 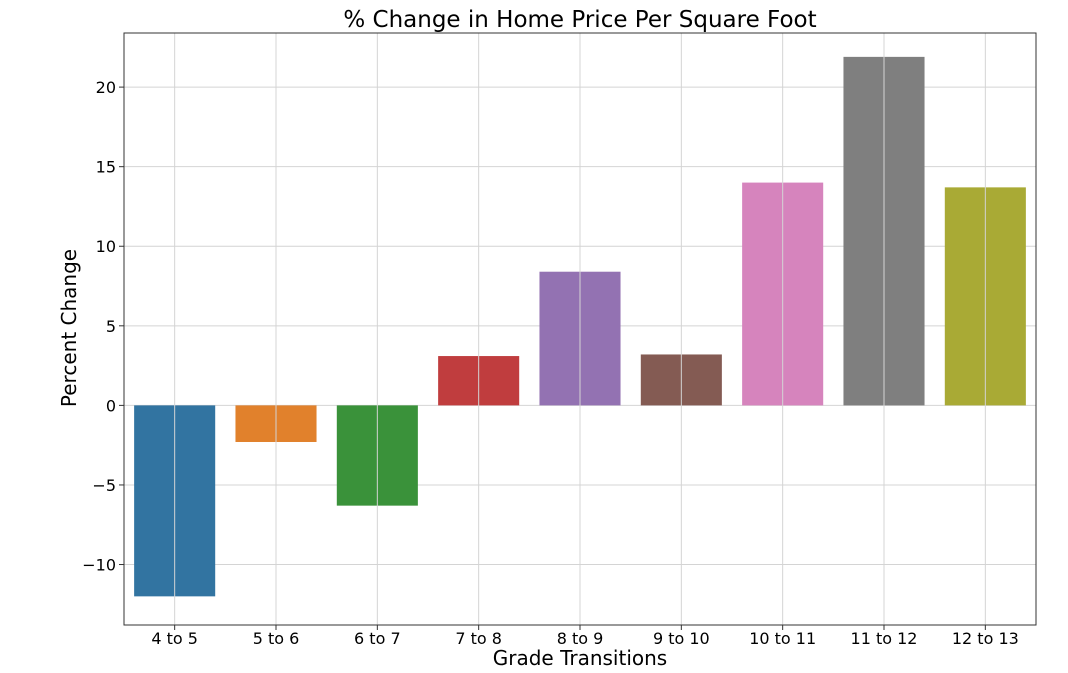 What do you see at coordinates (681, 638) in the screenshot?
I see `x-tick-label: 9 to 10` at bounding box center [681, 638].